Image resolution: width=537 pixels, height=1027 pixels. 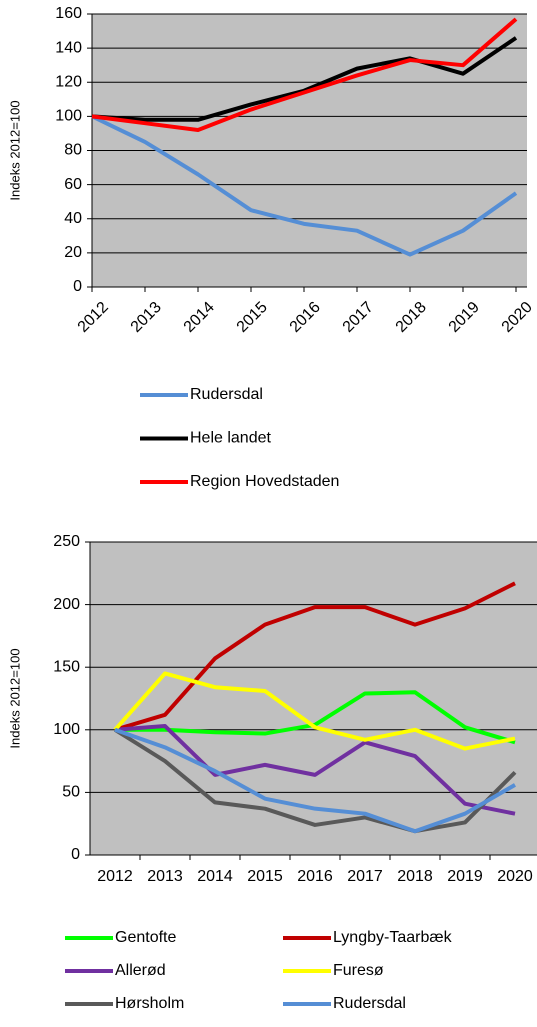 What do you see at coordinates (68, 81) in the screenshot?
I see `y-tick-label: 120` at bounding box center [68, 81].